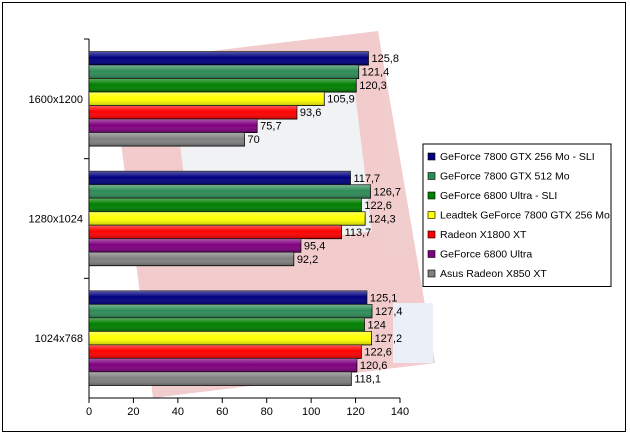 The height and width of the screenshot is (436, 630). What do you see at coordinates (384, 298) in the screenshot?
I see `data-label: 125,1` at bounding box center [384, 298].